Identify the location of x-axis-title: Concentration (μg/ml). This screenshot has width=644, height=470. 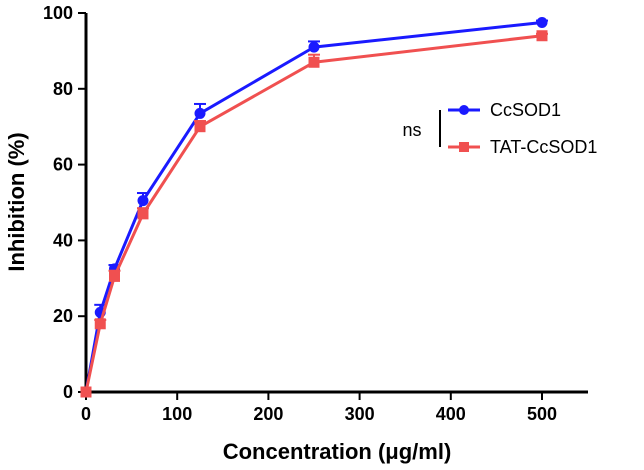
(337, 451).